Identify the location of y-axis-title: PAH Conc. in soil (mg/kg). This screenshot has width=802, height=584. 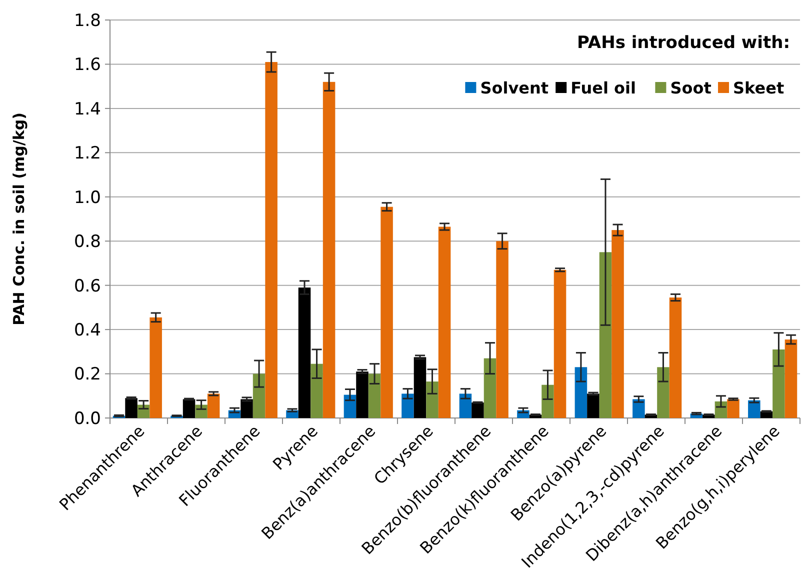
(19, 219).